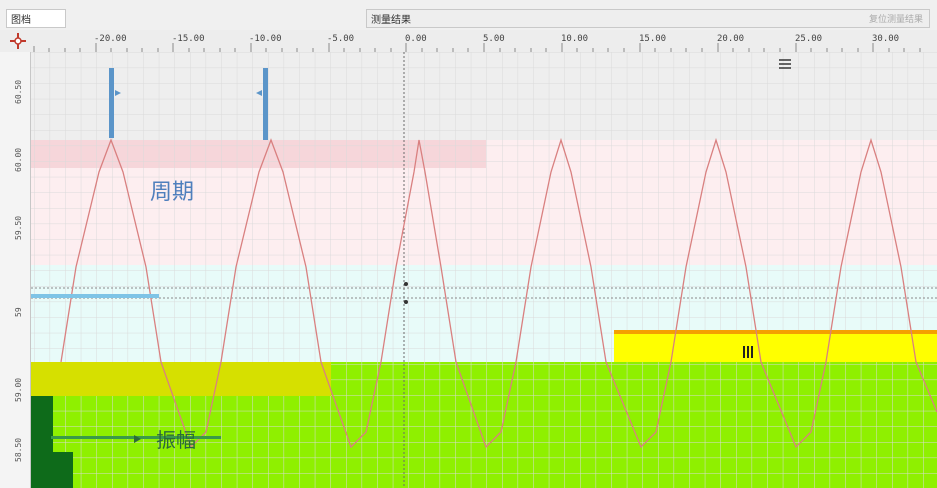 This screenshot has height=488, width=937. What do you see at coordinates (36, 18) in the screenshot?
I see `tab-graph: 图档` at bounding box center [36, 18].